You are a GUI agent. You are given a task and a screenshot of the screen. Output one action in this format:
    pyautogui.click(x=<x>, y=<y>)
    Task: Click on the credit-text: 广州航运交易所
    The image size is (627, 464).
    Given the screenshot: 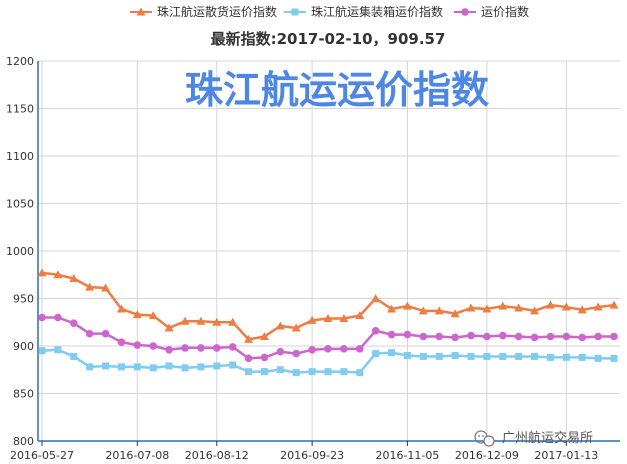 What is the action you would take?
    pyautogui.click(x=547, y=438)
    